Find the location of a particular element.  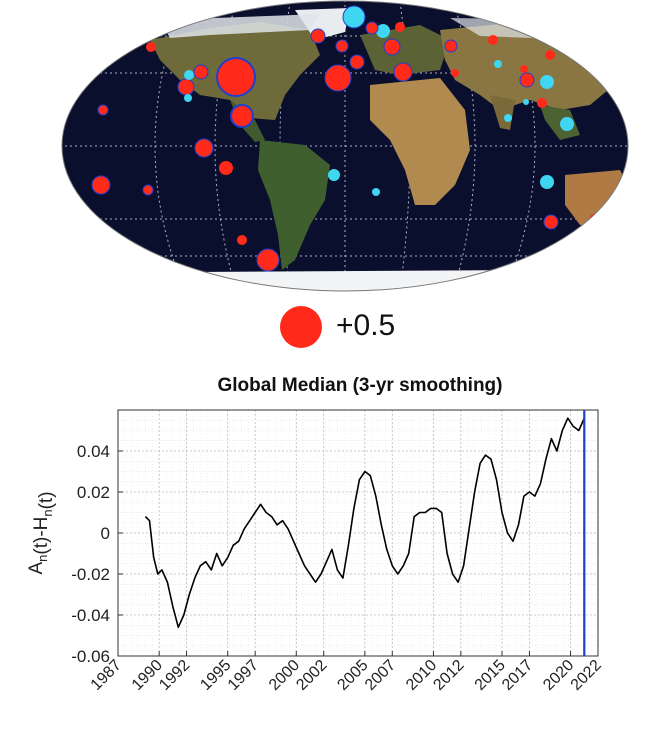

x-tick-label: 2015 is located at coordinates (490, 675).